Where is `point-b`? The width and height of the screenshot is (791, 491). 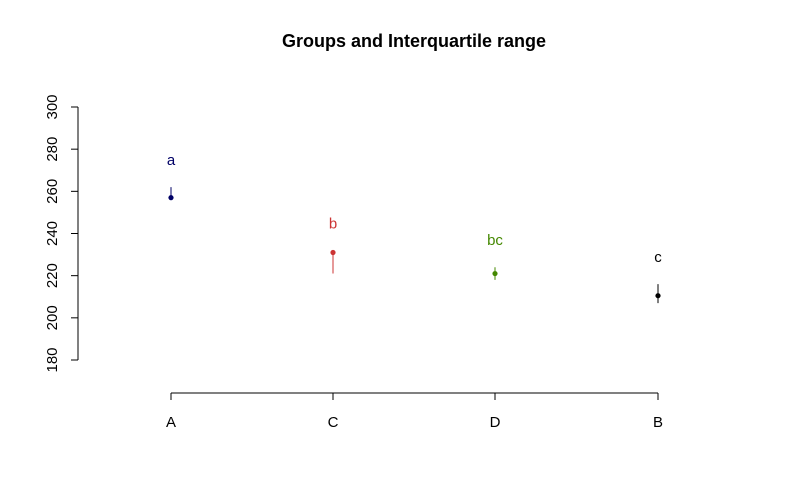 point-b is located at coordinates (658, 296).